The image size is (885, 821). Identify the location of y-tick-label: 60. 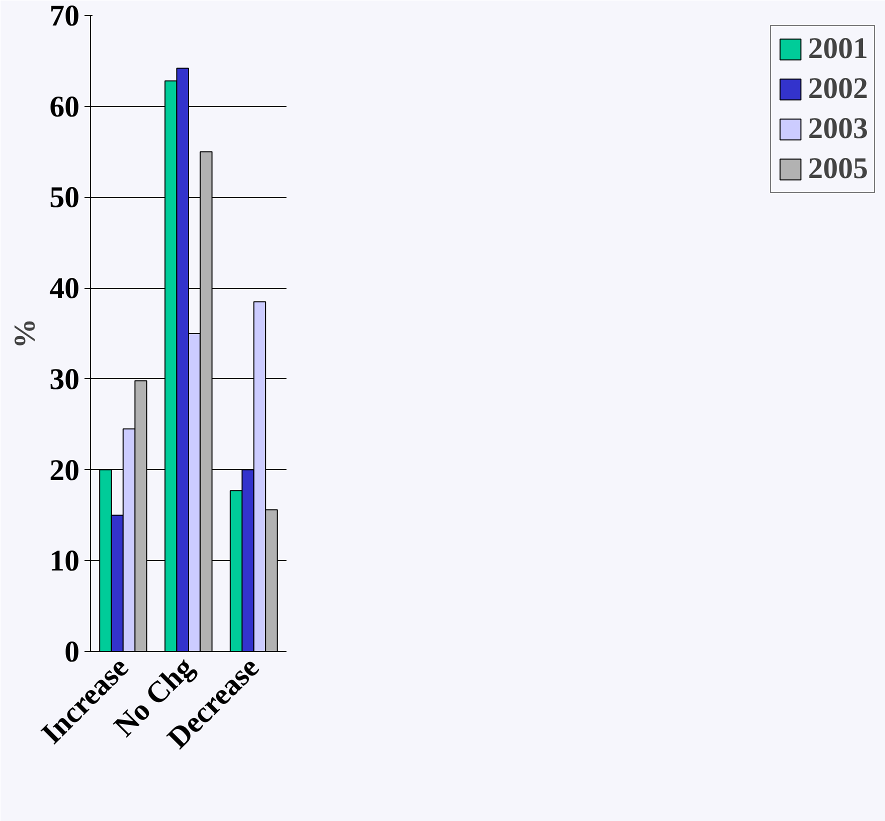
(65, 107).